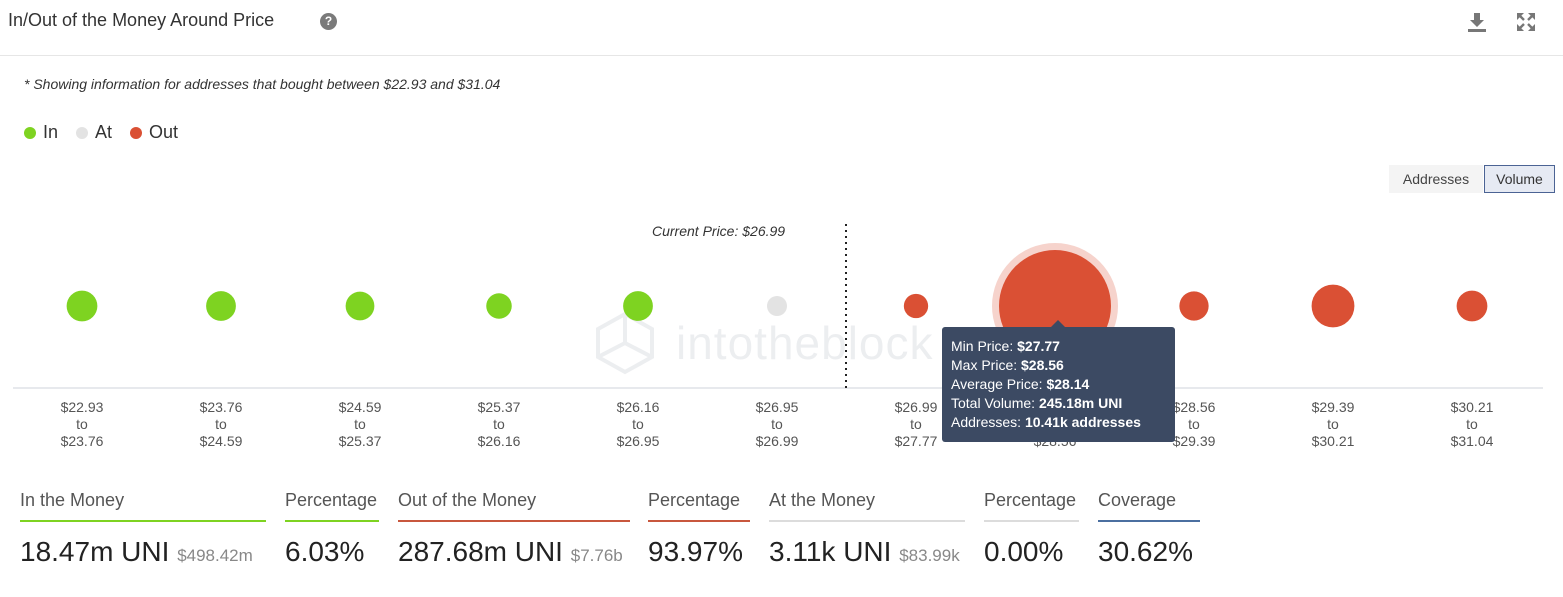 The height and width of the screenshot is (597, 1563). I want to click on legend-label-out: Out, so click(164, 132).